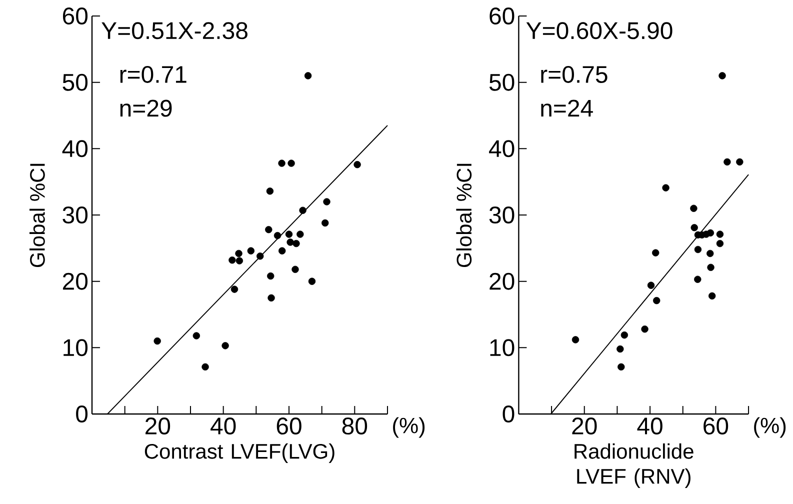 This screenshot has width=793, height=504. I want to click on x-tick-label: 80, so click(355, 426).